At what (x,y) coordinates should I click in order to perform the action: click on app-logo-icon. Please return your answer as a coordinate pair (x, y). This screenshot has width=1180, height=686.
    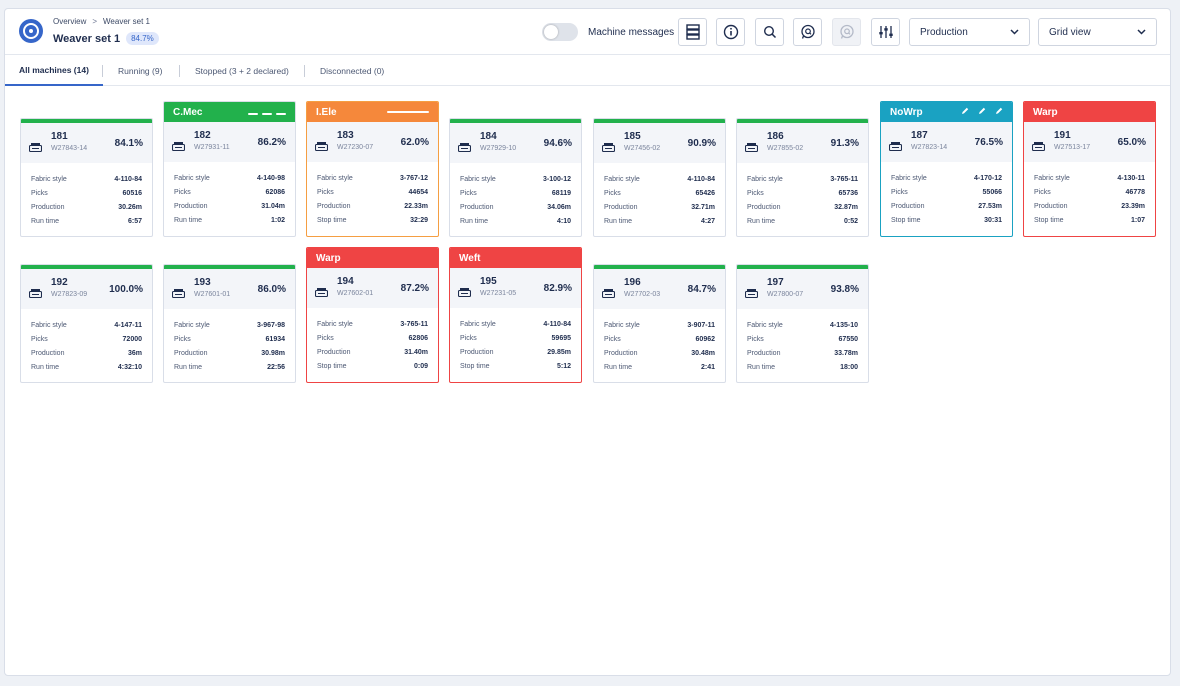
    Looking at the image, I should click on (31, 31).